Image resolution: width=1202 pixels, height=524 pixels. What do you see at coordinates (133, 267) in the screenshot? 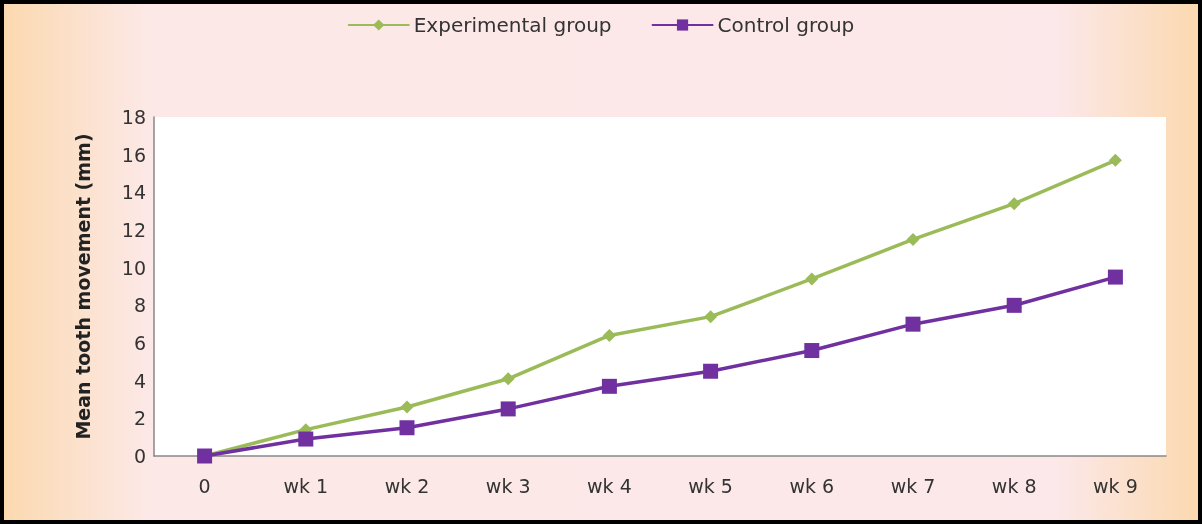
I see `y-tick-label: 10` at bounding box center [133, 267].